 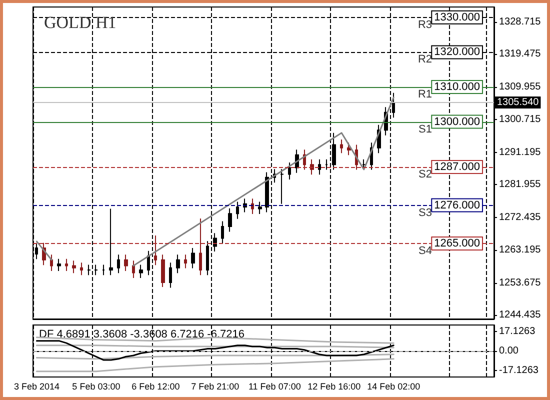 I want to click on y-tick-label: 1300.715, so click(x=520, y=119).